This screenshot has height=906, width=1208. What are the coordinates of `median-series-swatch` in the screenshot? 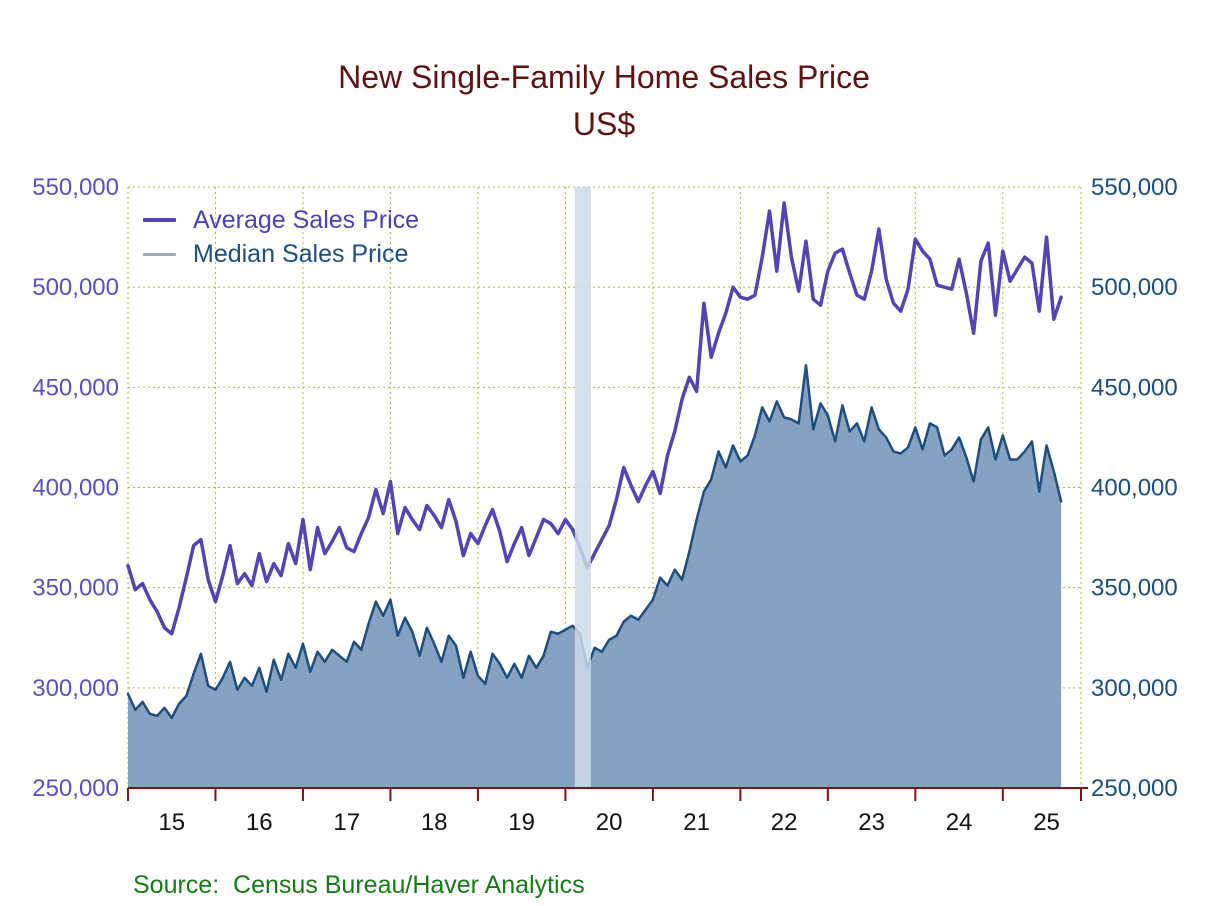 It's located at (159, 254).